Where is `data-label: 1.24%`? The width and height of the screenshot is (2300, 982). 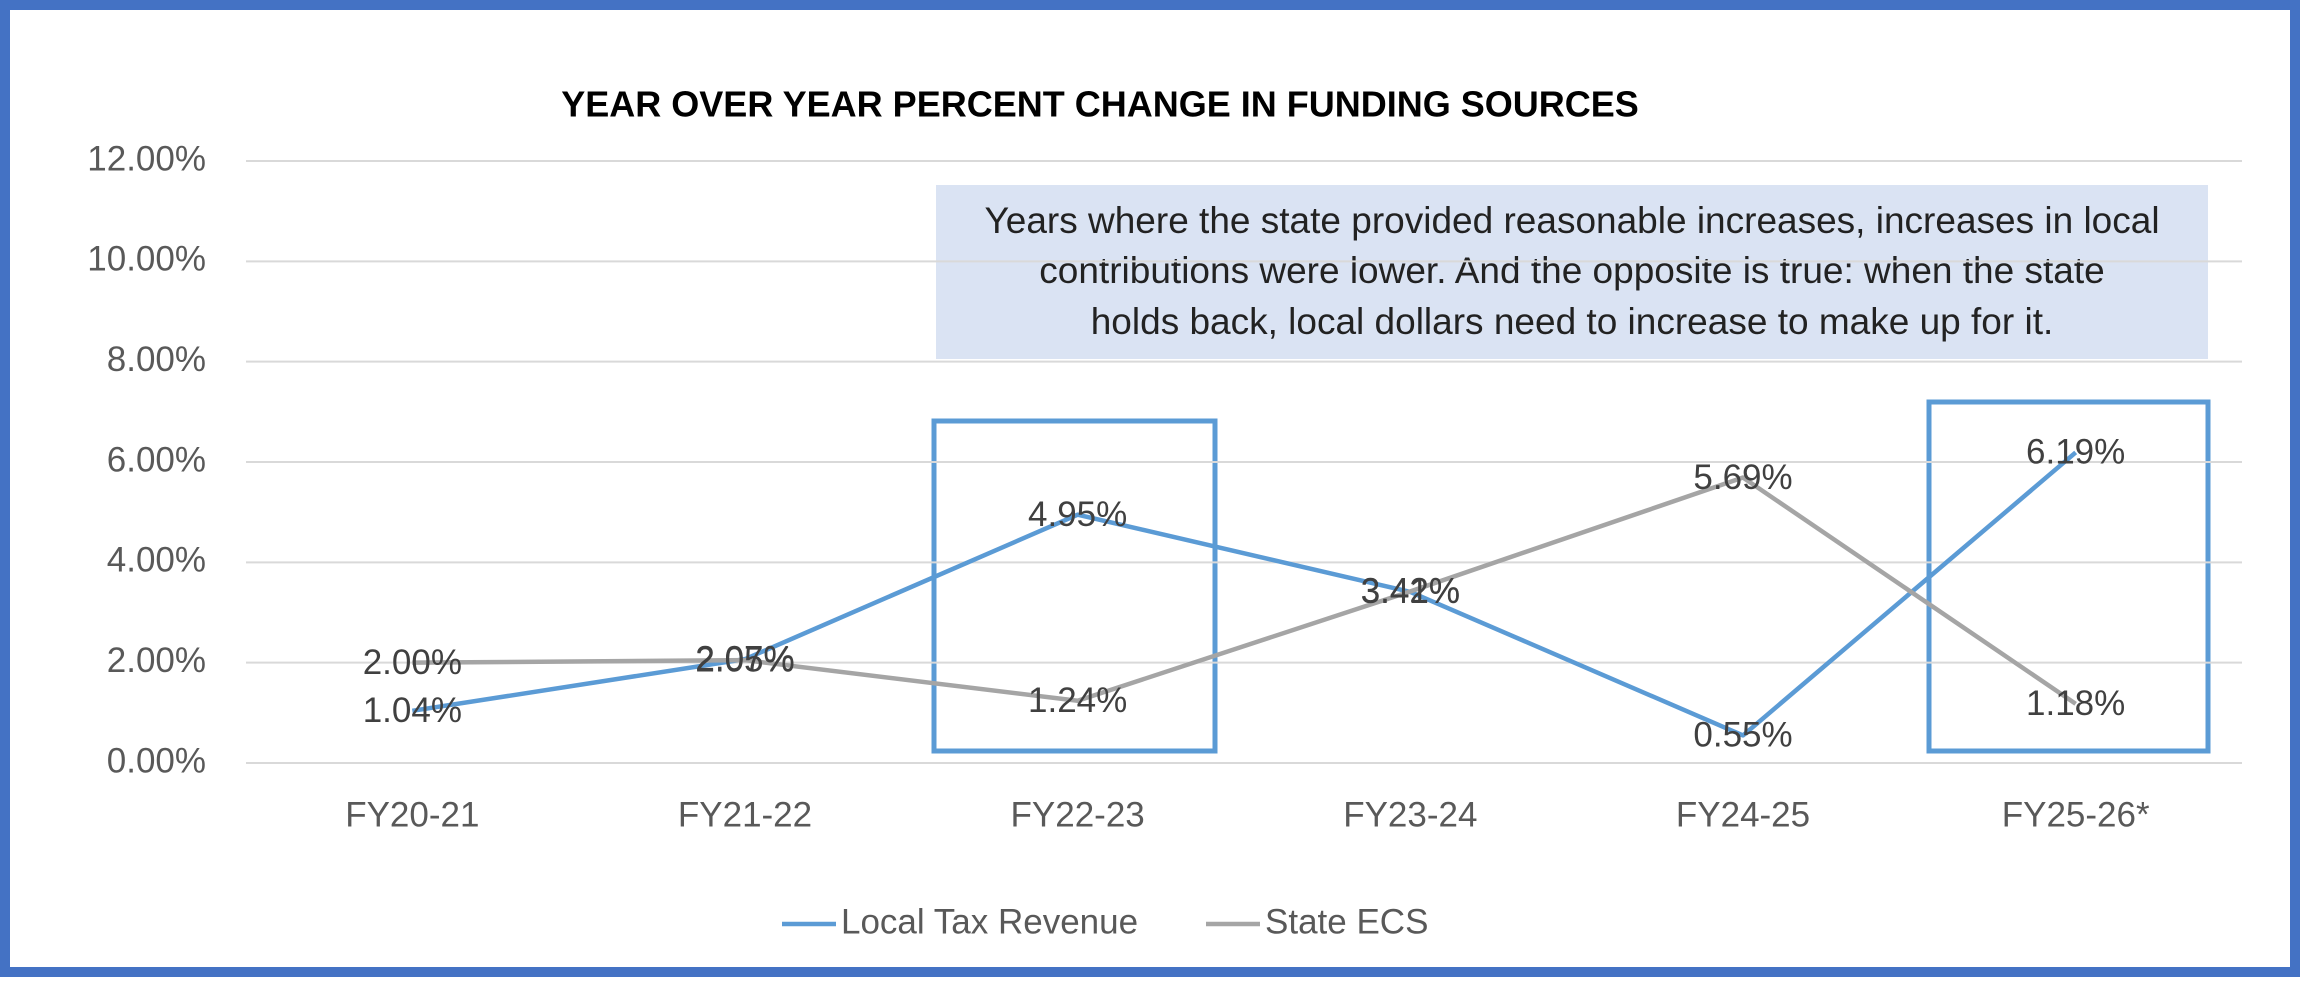
data-label: 1.24% is located at coordinates (1077, 700).